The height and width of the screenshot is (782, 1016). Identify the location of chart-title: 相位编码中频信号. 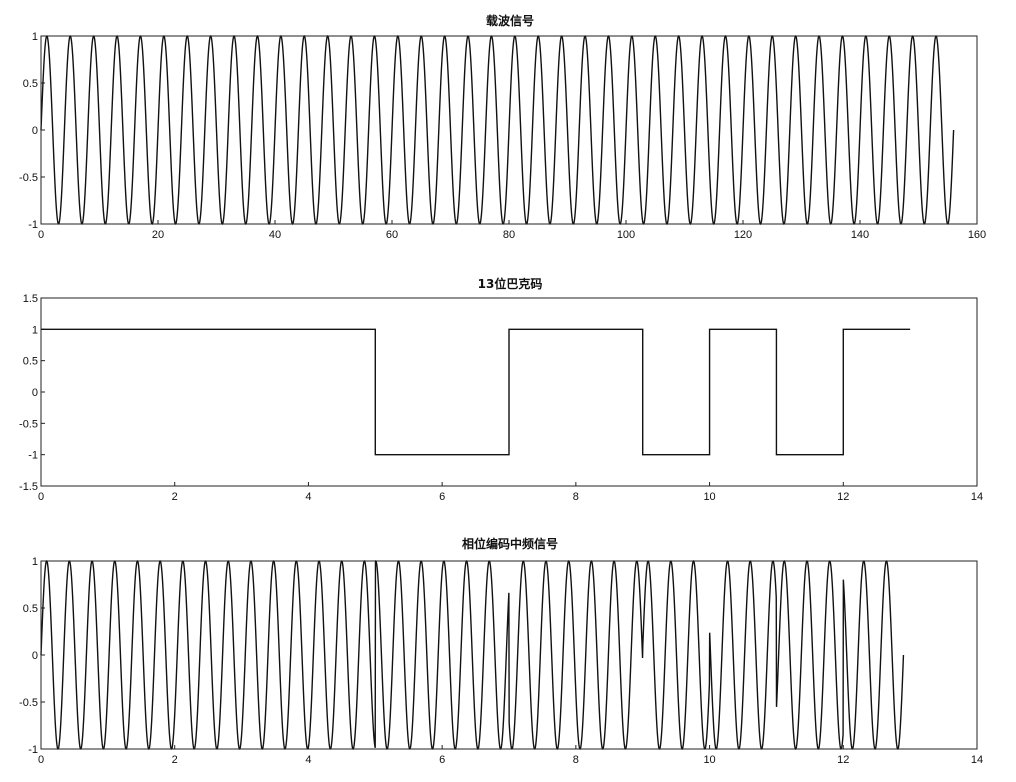
(510, 543).